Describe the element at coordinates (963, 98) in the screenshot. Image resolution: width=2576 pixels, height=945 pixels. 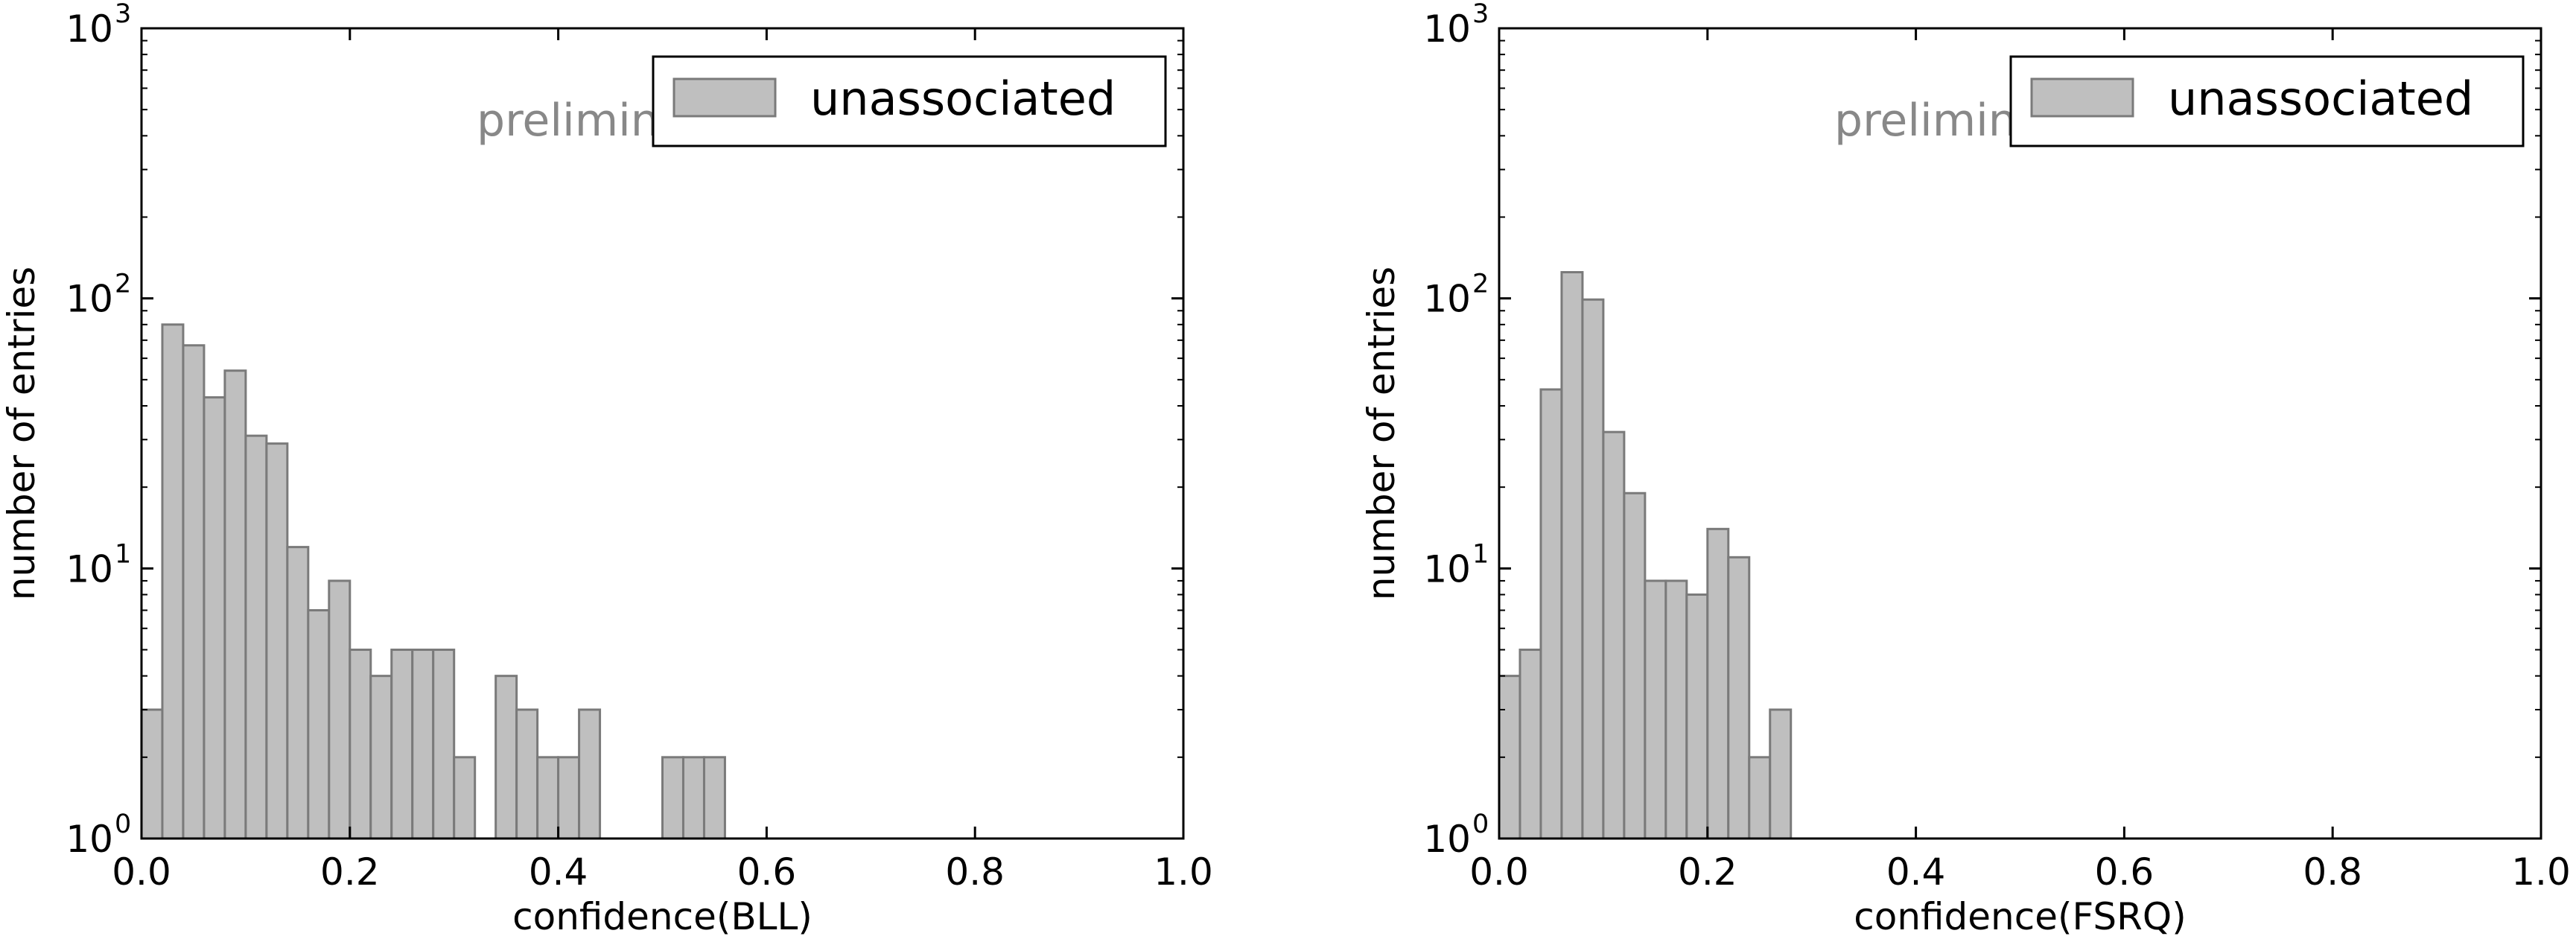
I see `bll-legend-label: unassociated` at that location.